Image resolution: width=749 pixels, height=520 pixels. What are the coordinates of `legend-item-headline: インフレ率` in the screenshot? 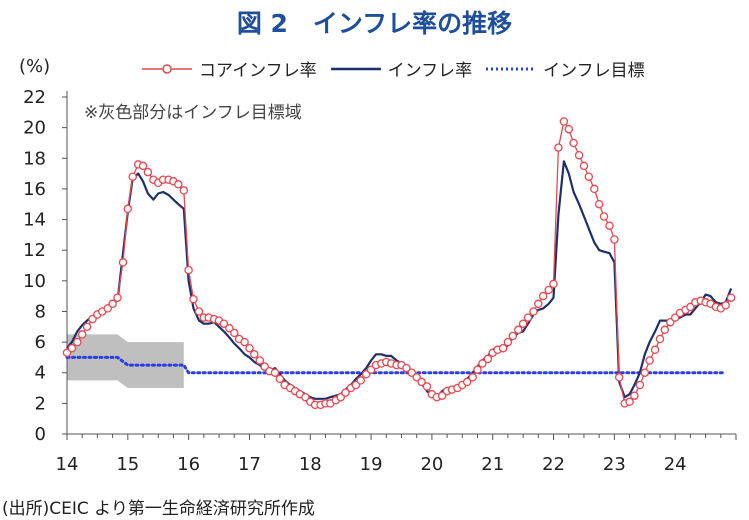 It's located at (401, 68).